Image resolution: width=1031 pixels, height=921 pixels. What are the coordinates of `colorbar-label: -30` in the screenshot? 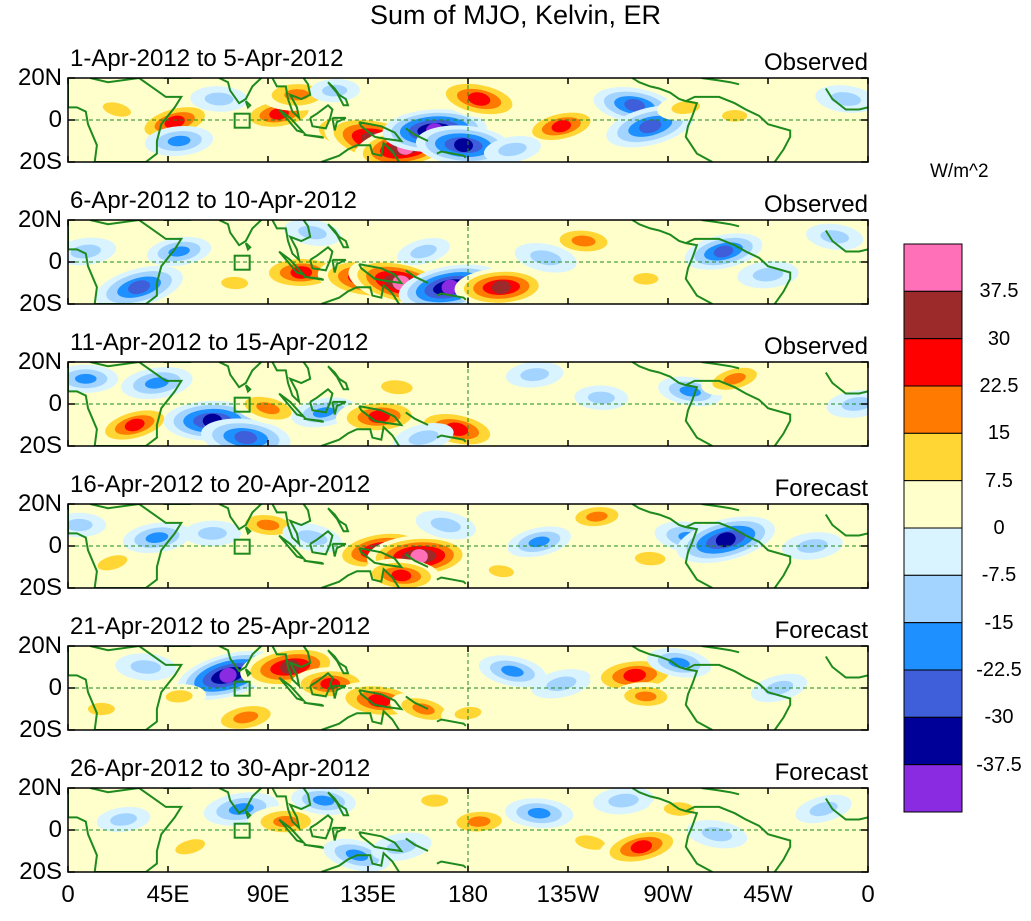 It's located at (999, 717).